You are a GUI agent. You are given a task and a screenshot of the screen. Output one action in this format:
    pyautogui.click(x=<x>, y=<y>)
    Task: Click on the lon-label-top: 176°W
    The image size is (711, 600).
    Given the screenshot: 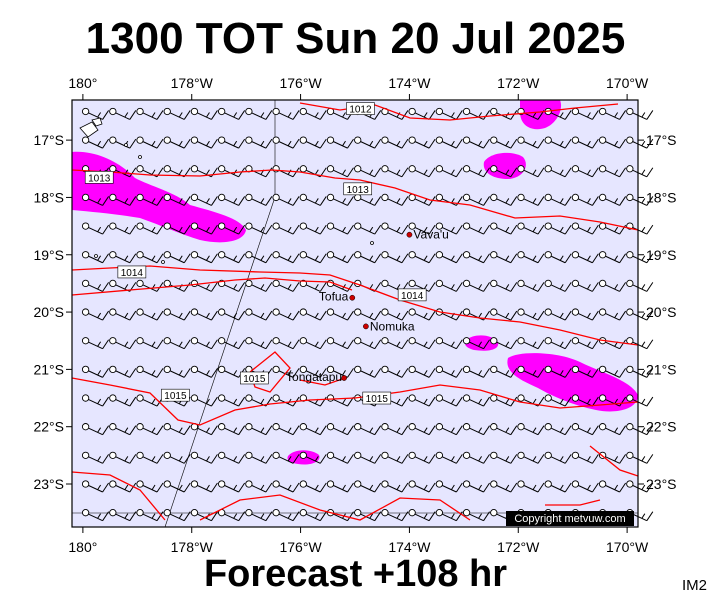 What is the action you would take?
    pyautogui.click(x=300, y=83)
    